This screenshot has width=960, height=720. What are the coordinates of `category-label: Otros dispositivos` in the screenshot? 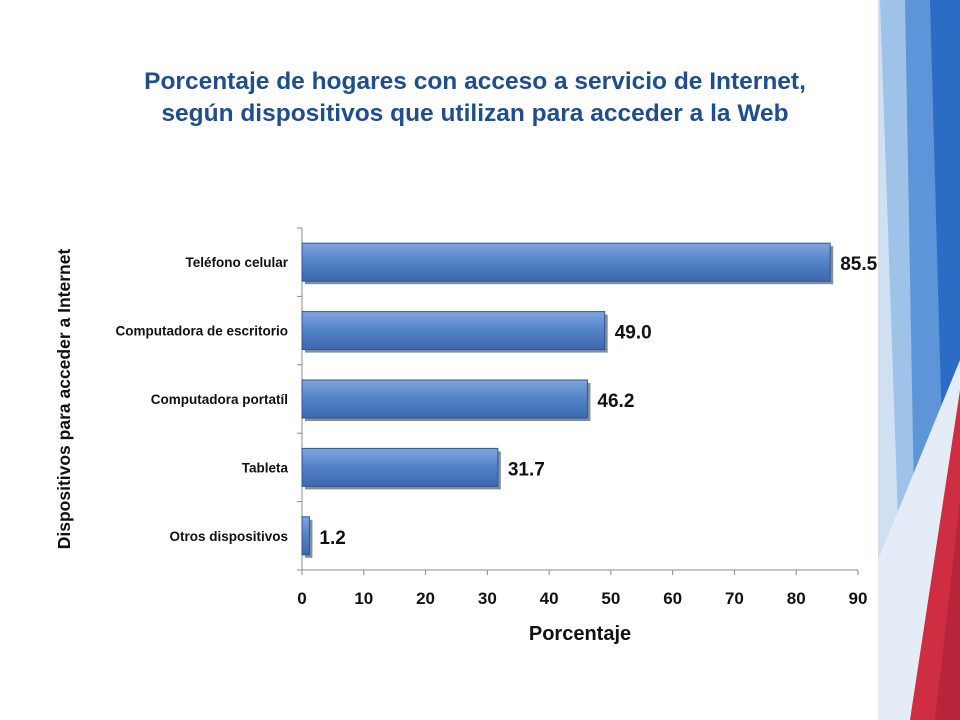 It's located at (228, 536).